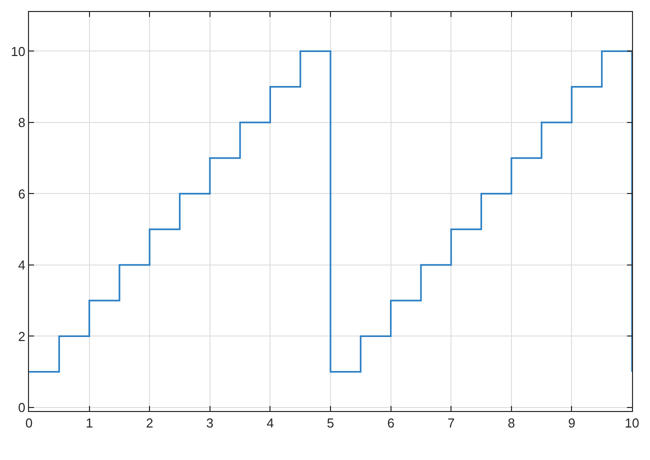  What do you see at coordinates (632, 423) in the screenshot?
I see `x-tick-label: 10` at bounding box center [632, 423].